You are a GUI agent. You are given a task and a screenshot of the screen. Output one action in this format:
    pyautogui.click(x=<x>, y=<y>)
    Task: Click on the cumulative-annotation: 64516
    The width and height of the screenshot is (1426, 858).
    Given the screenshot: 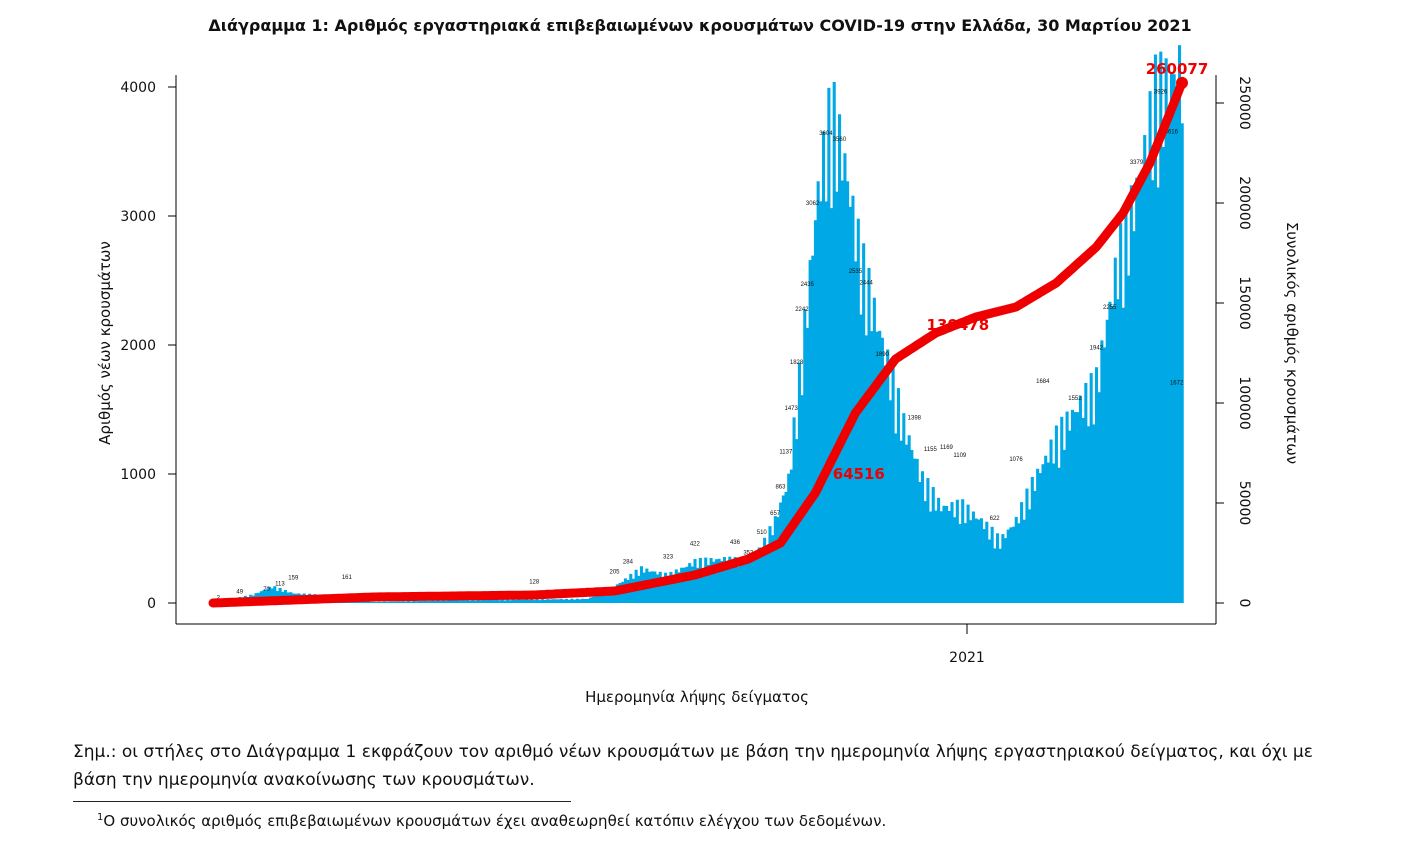 What is the action you would take?
    pyautogui.click(x=859, y=474)
    